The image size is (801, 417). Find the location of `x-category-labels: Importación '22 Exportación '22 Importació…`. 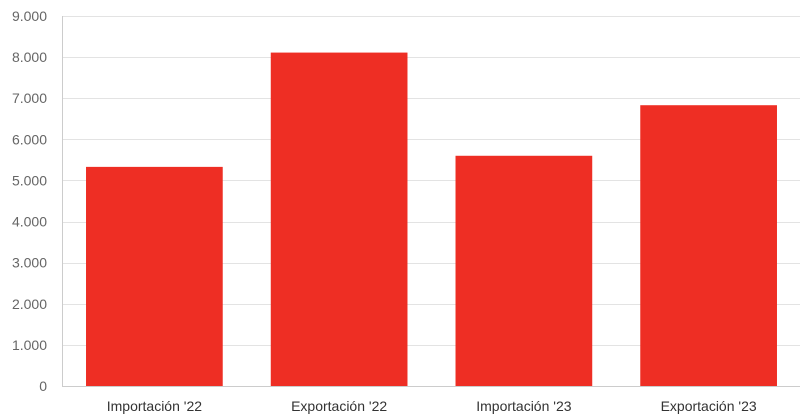

x-category-labels: Importación '22 Exportación '22 Importació… is located at coordinates (432, 406).